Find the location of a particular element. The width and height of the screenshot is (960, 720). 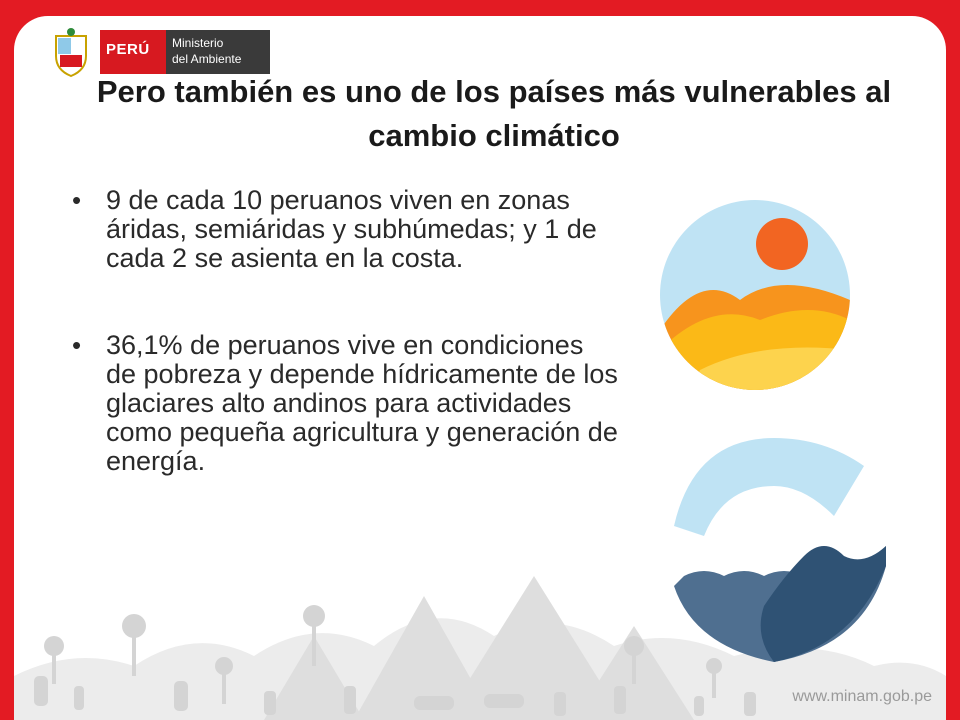

logo-country-box is located at coordinates (133, 52).